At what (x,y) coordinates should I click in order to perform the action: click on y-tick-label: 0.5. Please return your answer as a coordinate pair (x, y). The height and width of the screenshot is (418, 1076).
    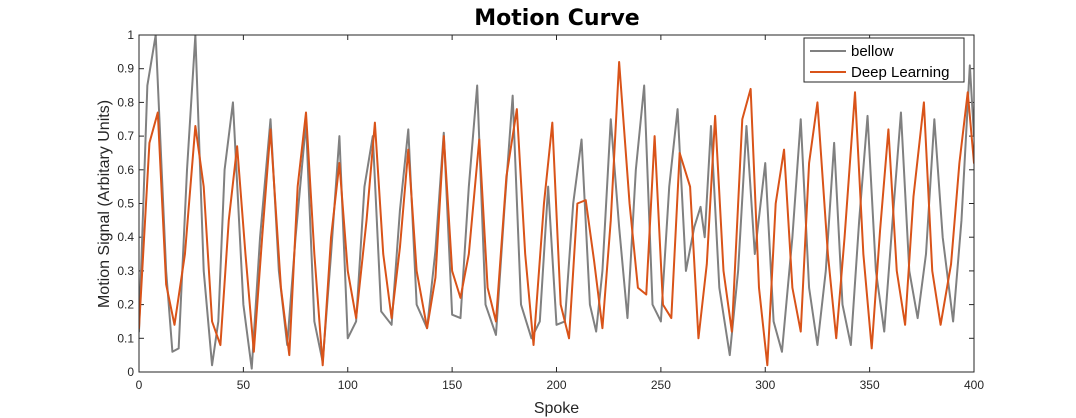
    Looking at the image, I should click on (125, 204).